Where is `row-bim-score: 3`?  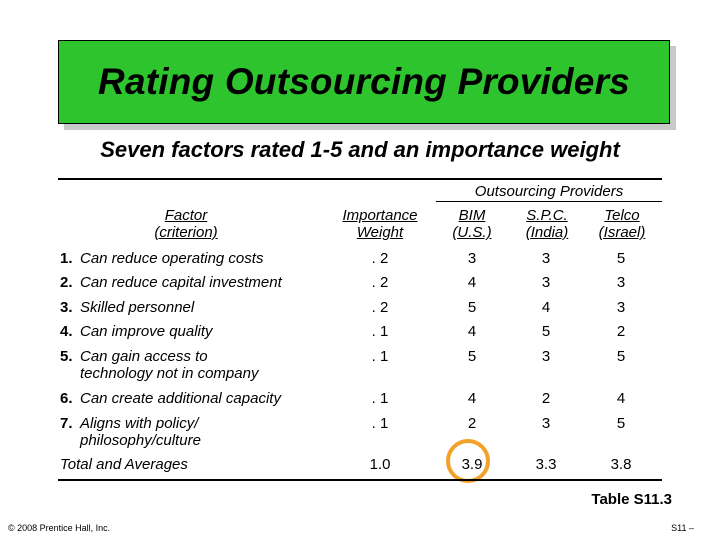
row-bim-score: 3 is located at coordinates (472, 258).